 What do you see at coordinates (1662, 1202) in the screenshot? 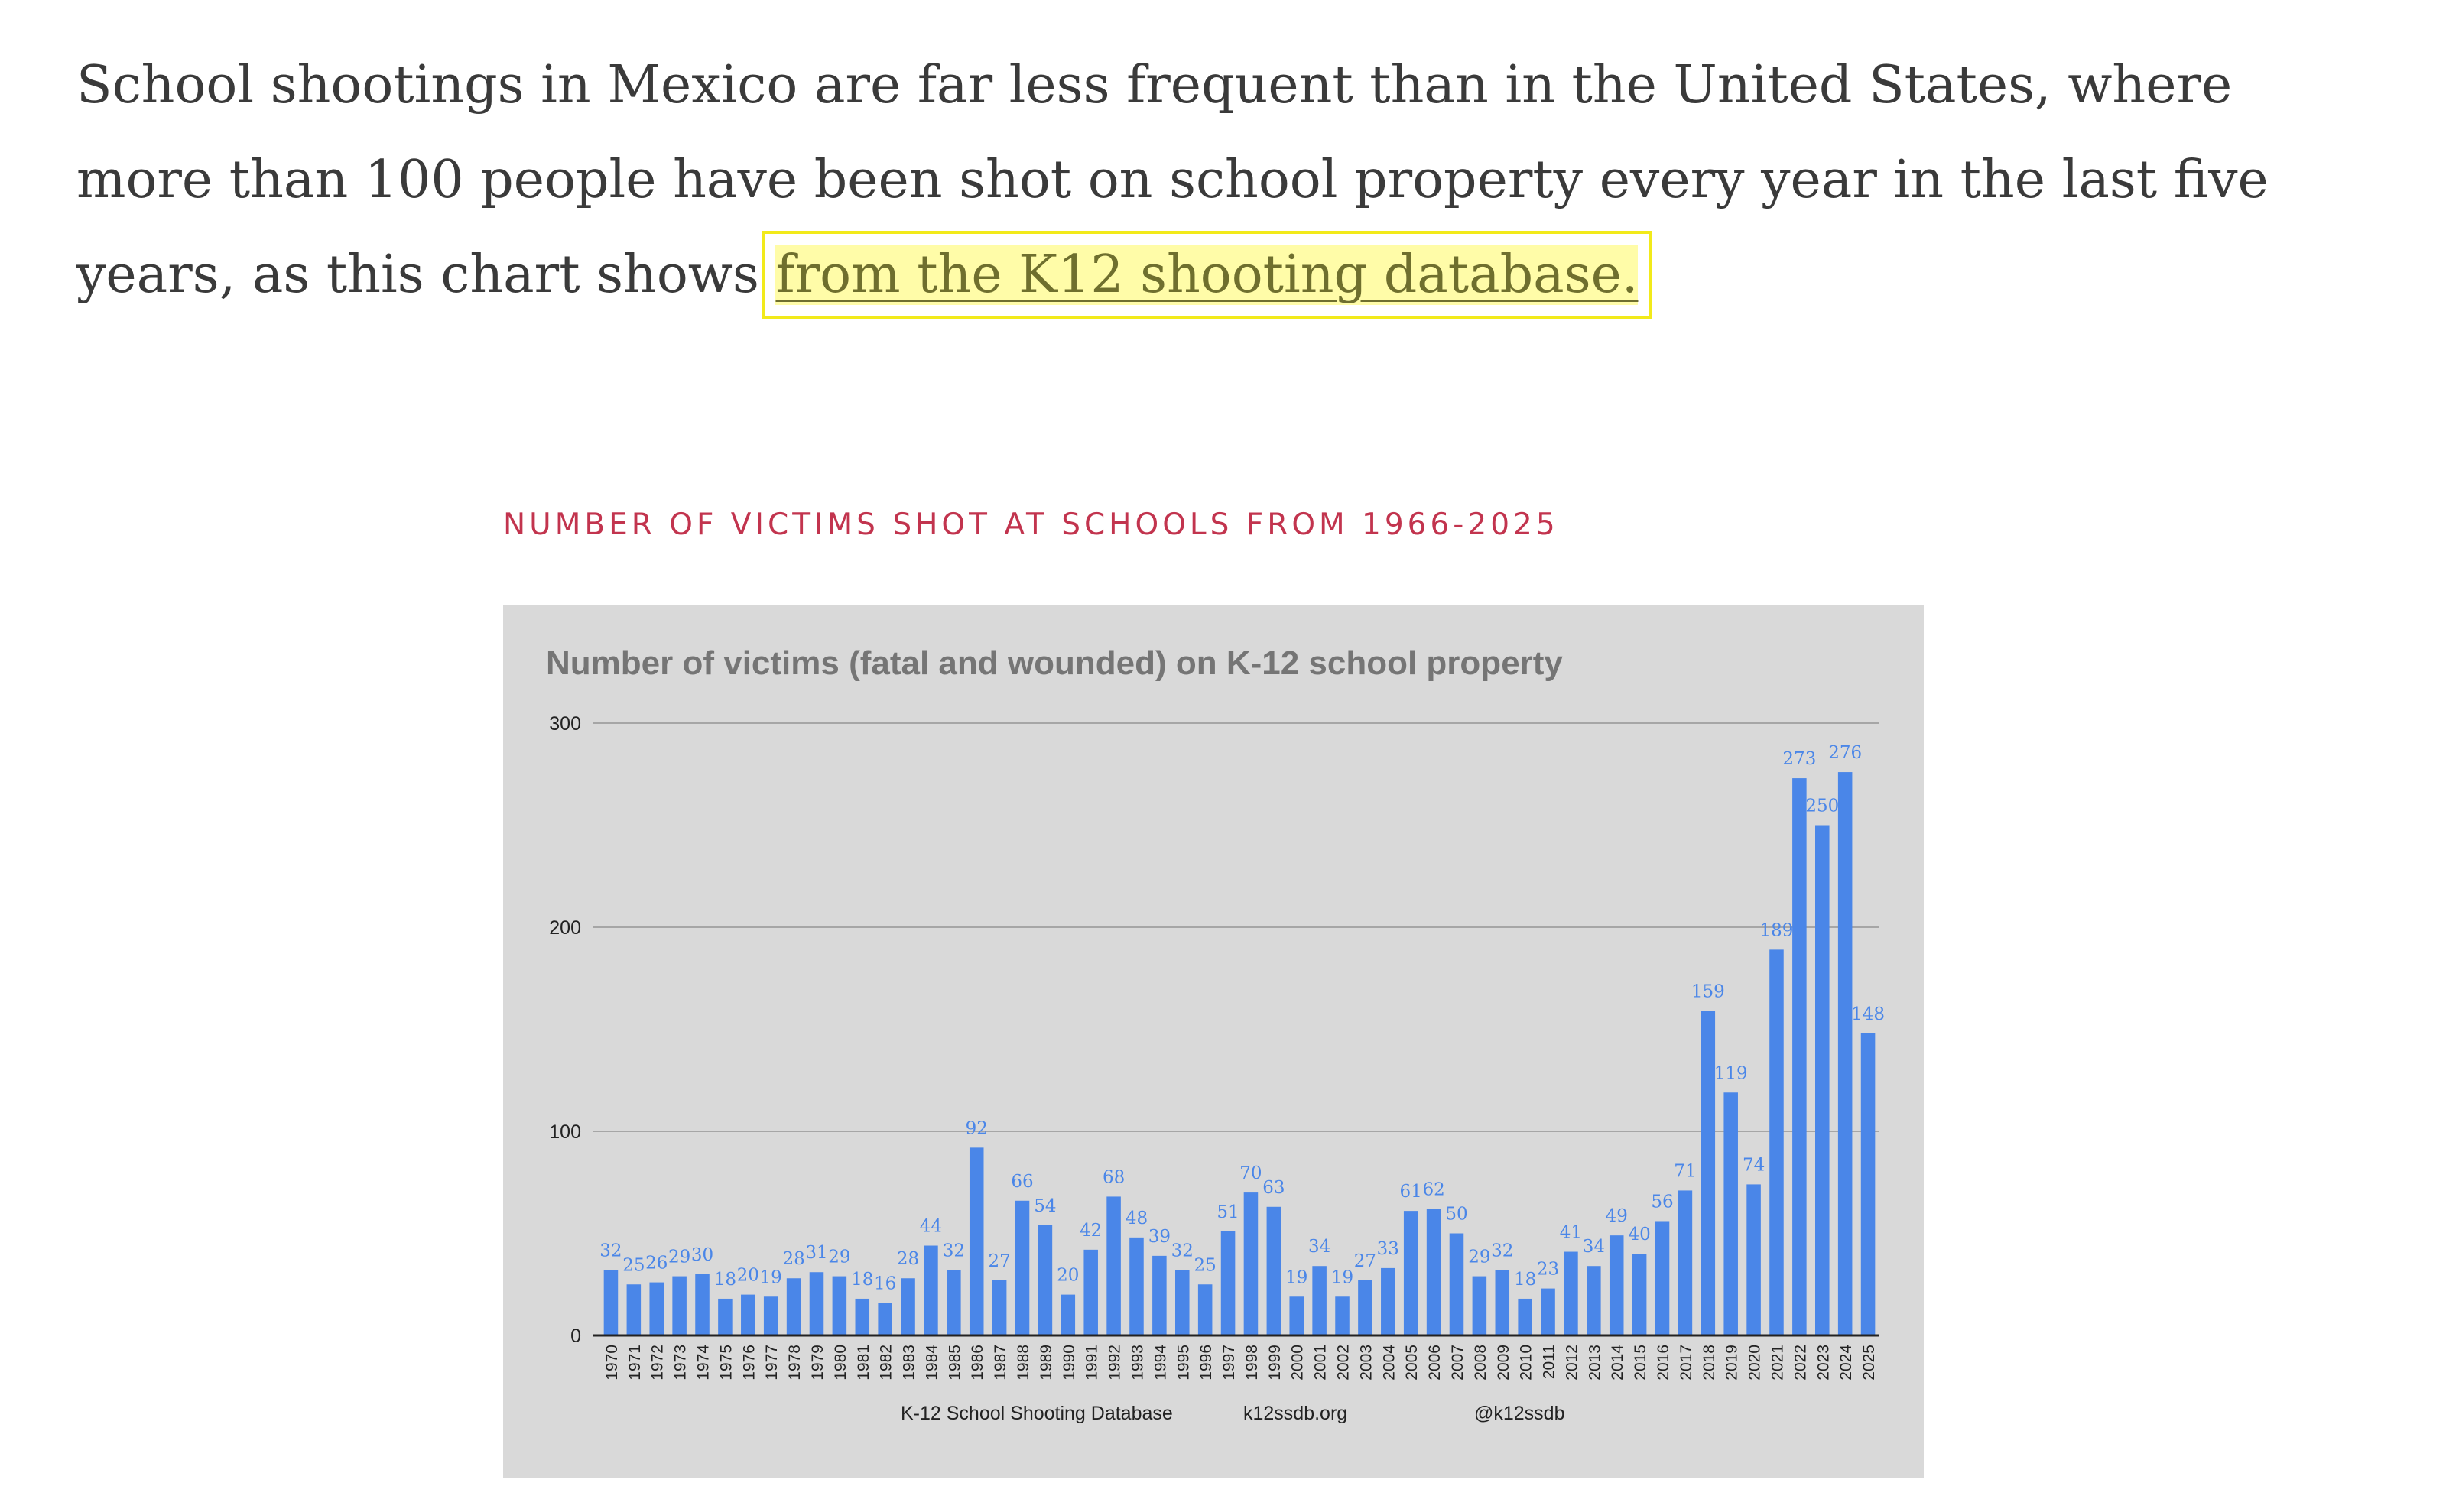
I see `data-label: 56` at bounding box center [1662, 1202].